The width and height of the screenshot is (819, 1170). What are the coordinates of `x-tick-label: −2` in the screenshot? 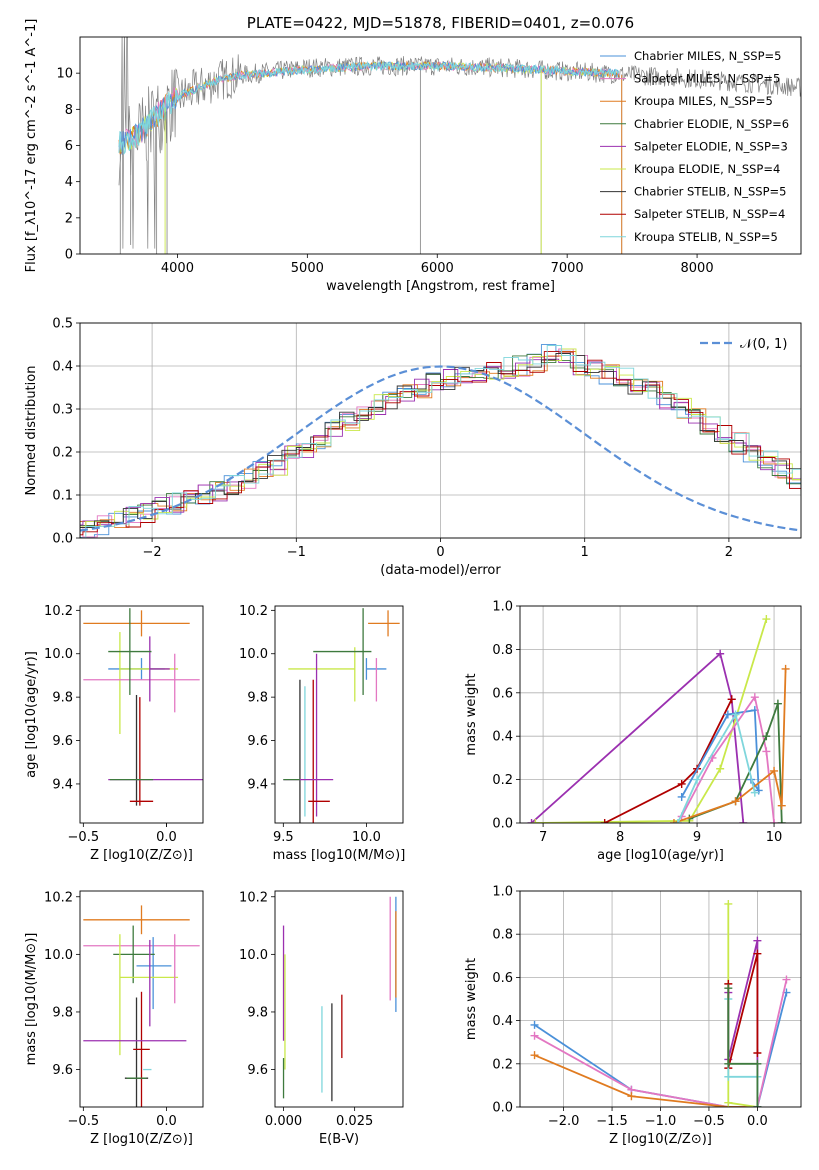 It's located at (152, 552).